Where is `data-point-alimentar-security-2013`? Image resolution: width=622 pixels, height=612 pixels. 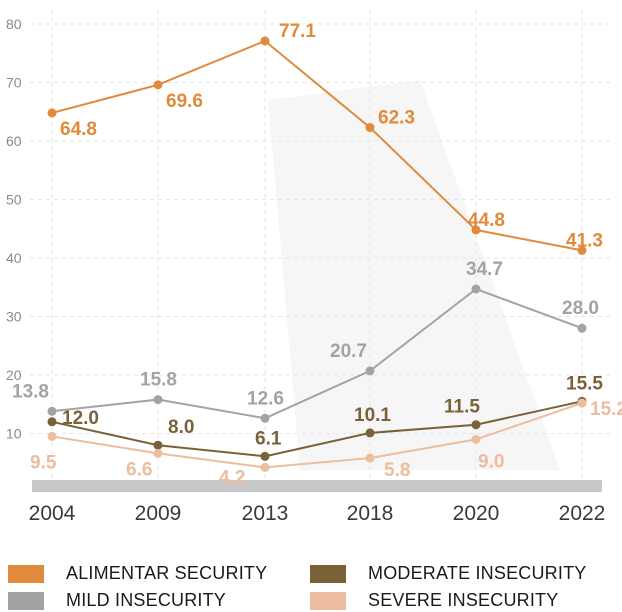
data-point-alimentar-security-2013 is located at coordinates (265, 41).